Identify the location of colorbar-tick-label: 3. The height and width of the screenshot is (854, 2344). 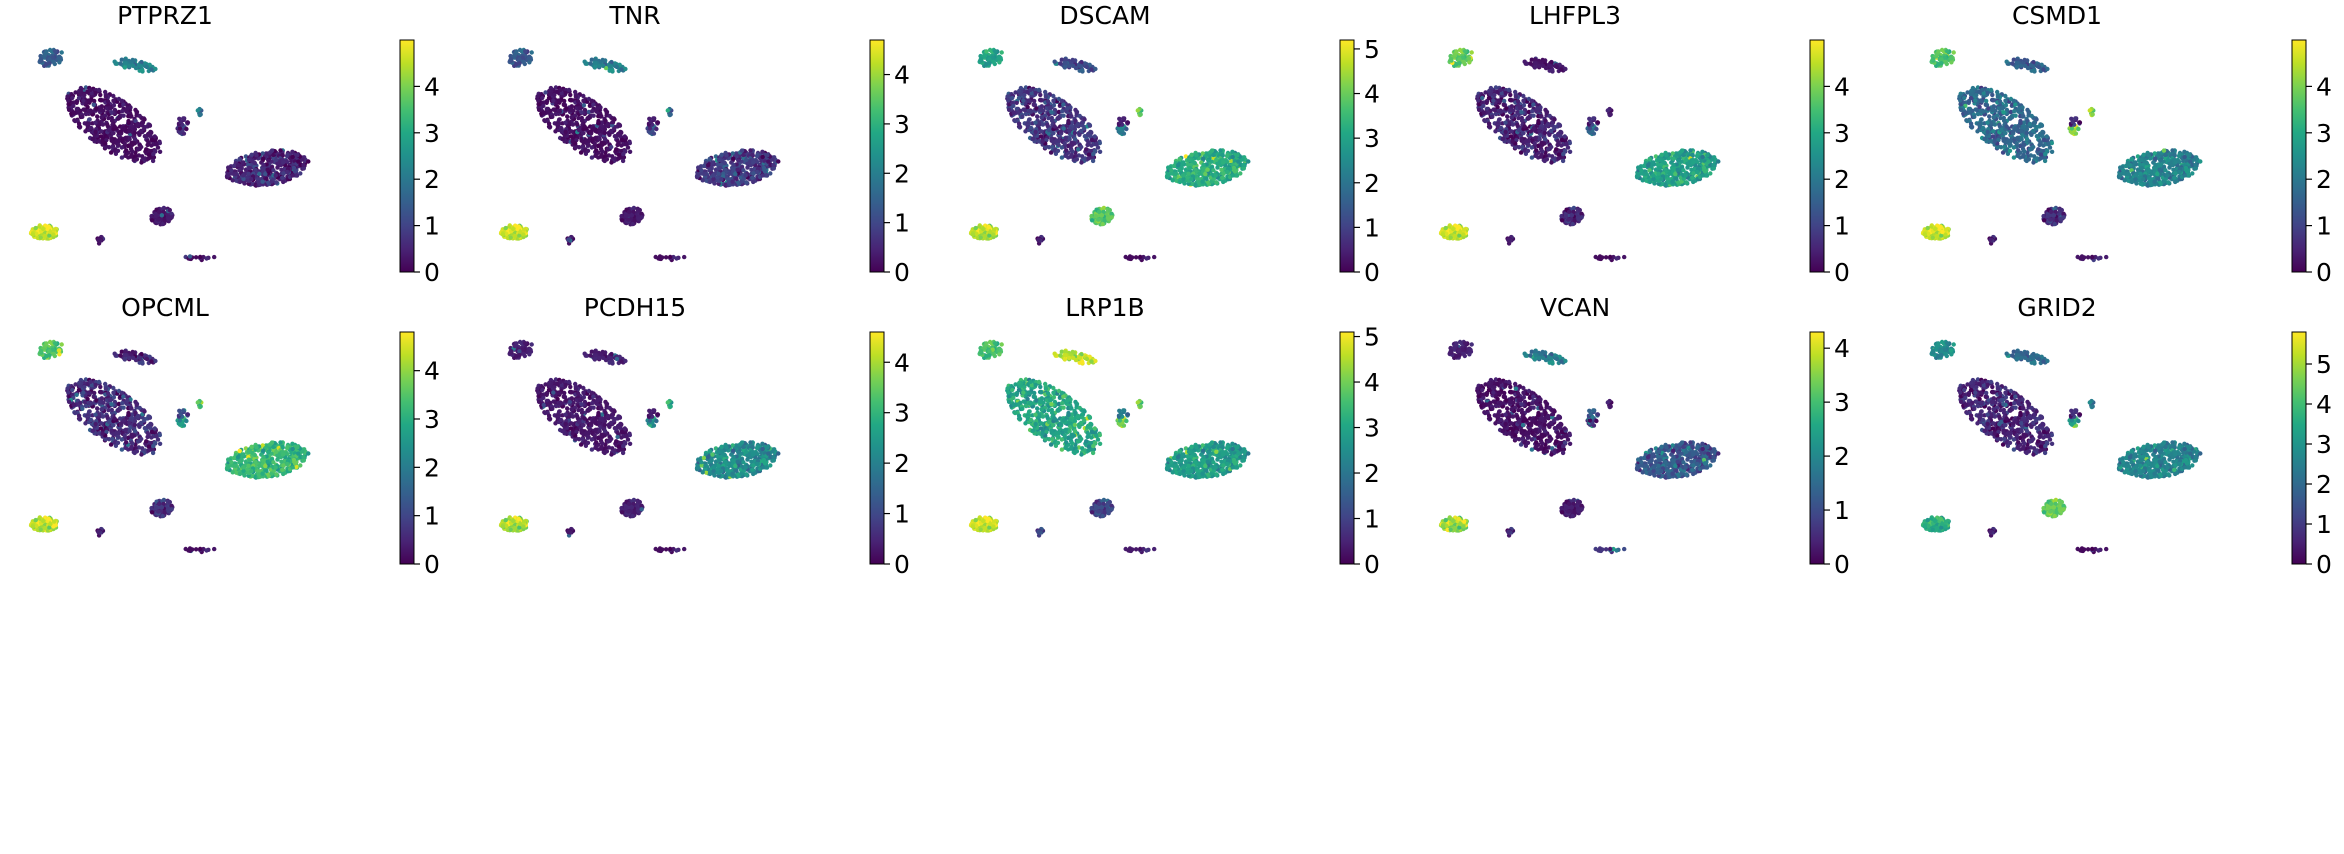
(902, 124).